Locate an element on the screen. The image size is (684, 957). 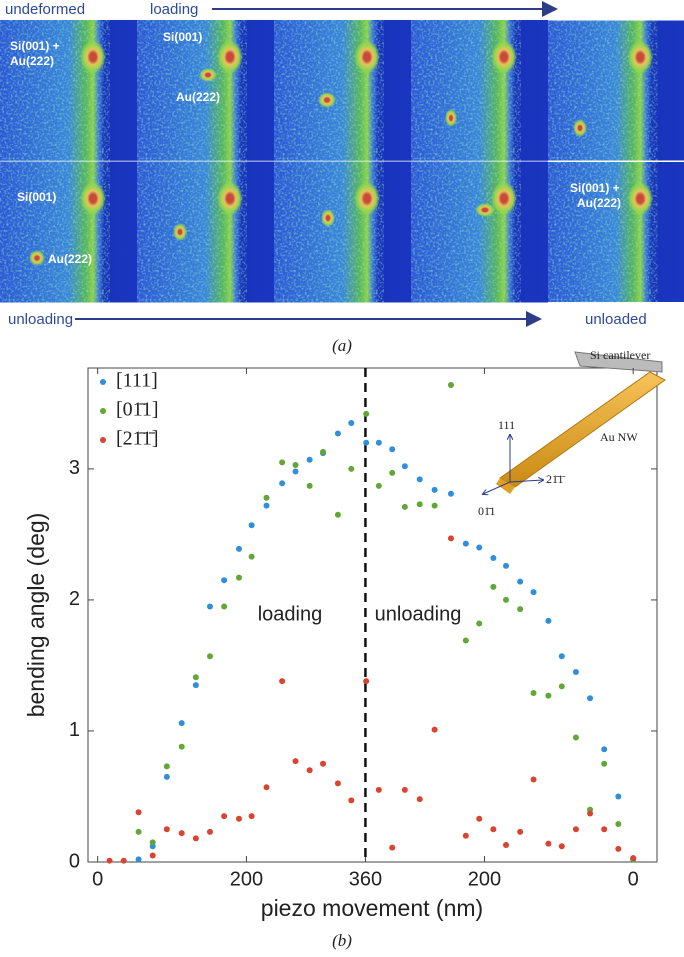
annotation: unloading is located at coordinates (418, 614).